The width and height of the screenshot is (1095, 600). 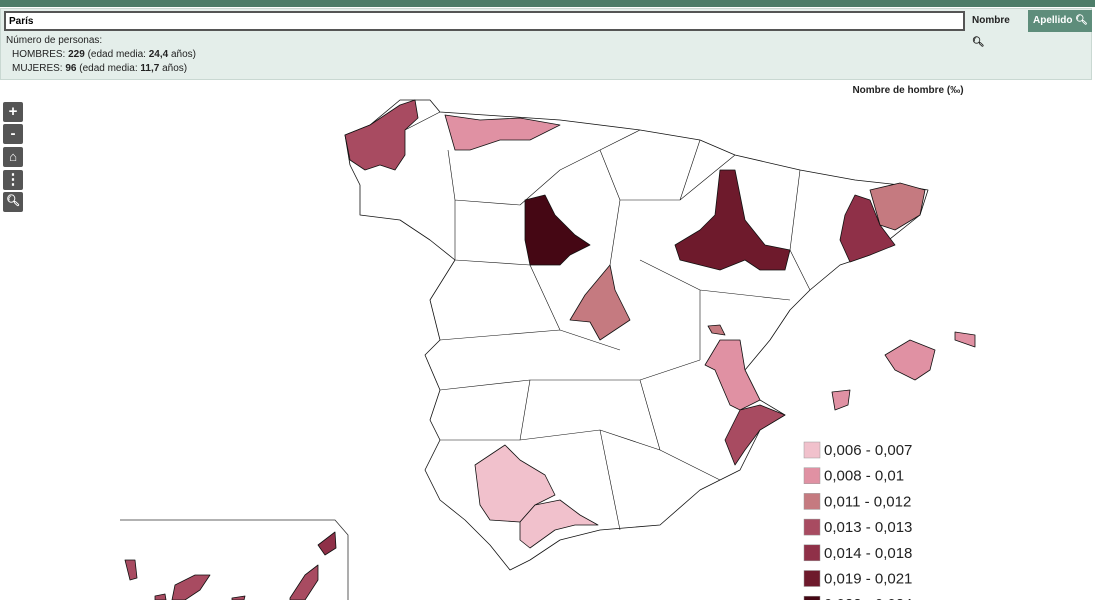 I want to click on age: 11,7, so click(x=150, y=68).